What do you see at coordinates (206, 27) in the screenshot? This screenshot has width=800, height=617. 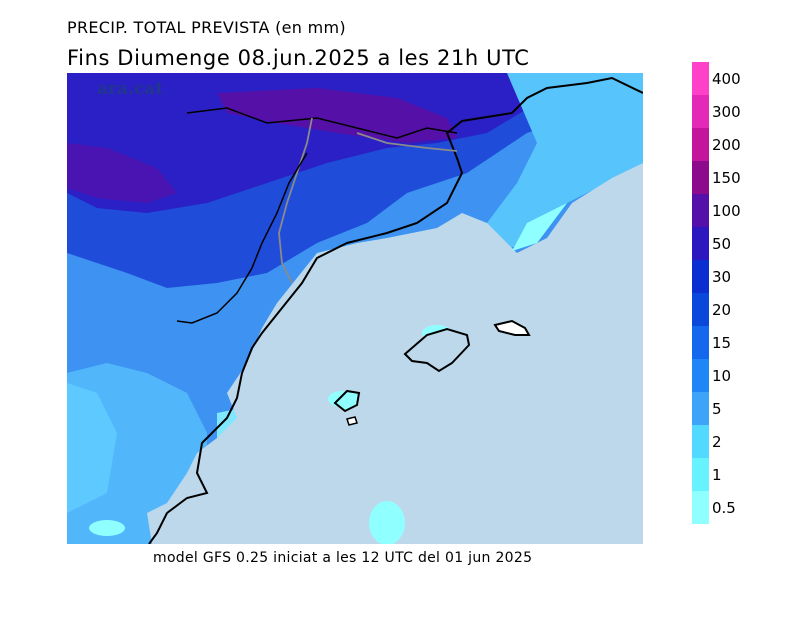 I see `map-title-line1: PRECIP. TOTAL PREVISTA (en mm)` at bounding box center [206, 27].